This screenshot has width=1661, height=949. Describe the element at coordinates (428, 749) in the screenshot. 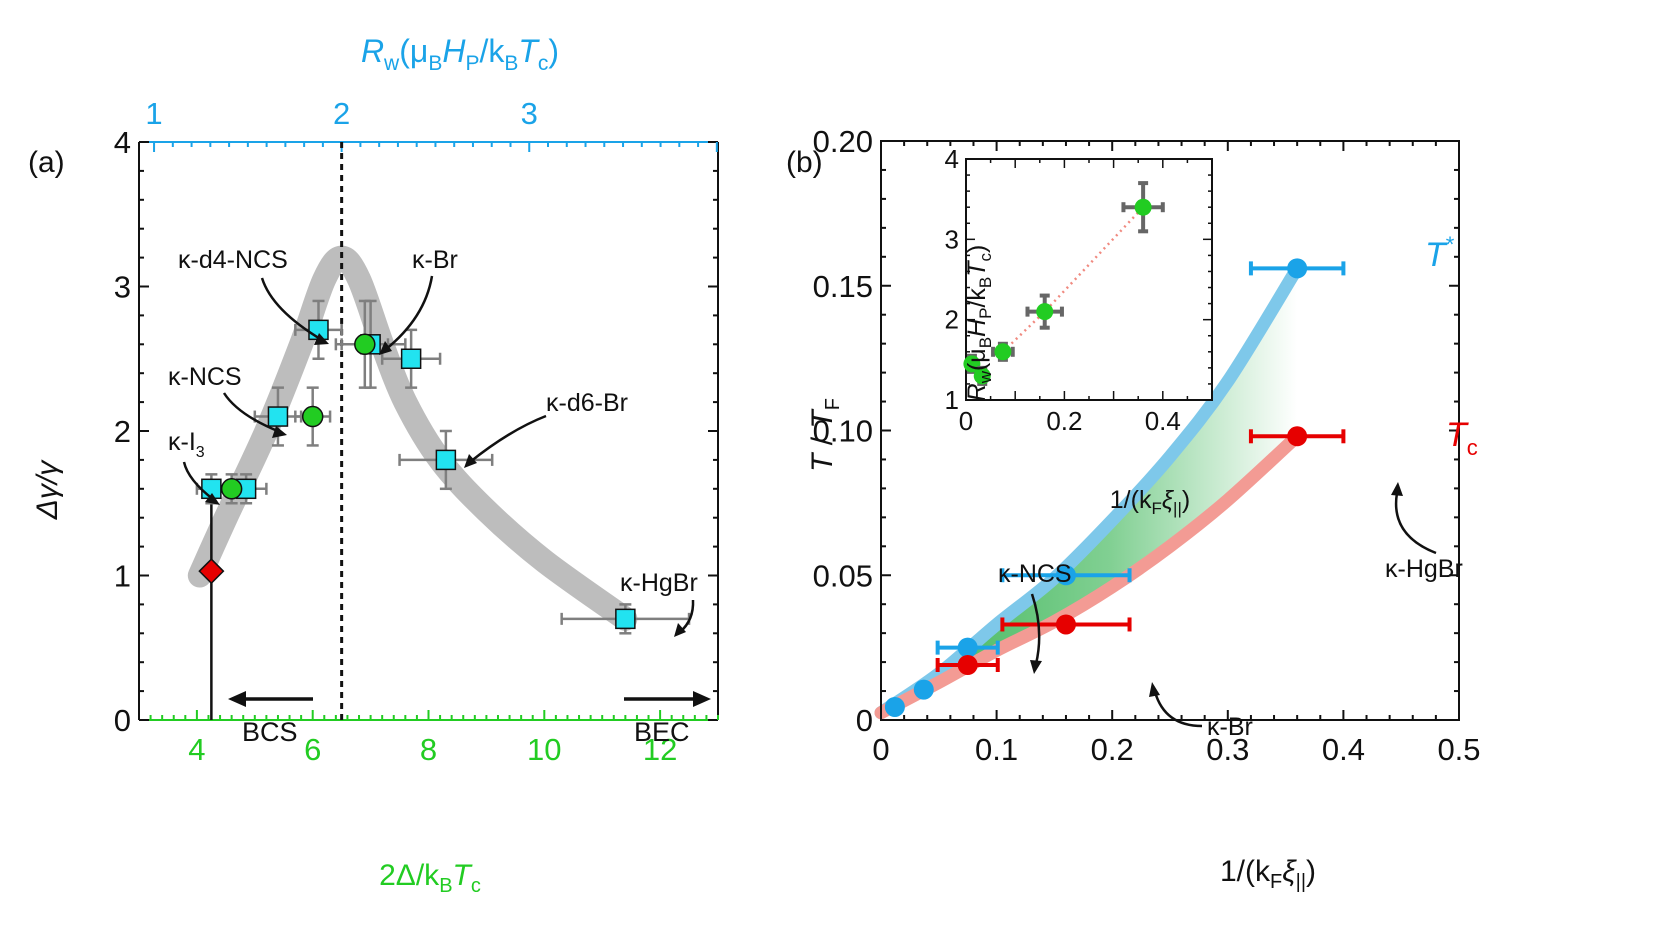

I see `x-tick-label: 8` at that location.